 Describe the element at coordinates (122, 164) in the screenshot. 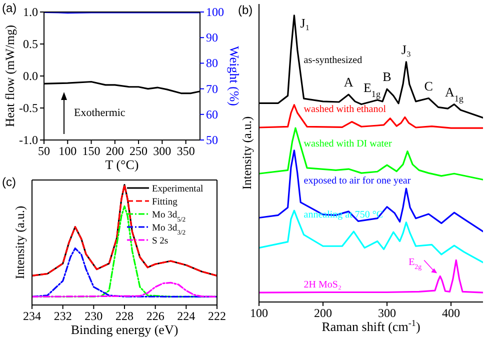

I see `x-axis-title: T (°C)` at that location.